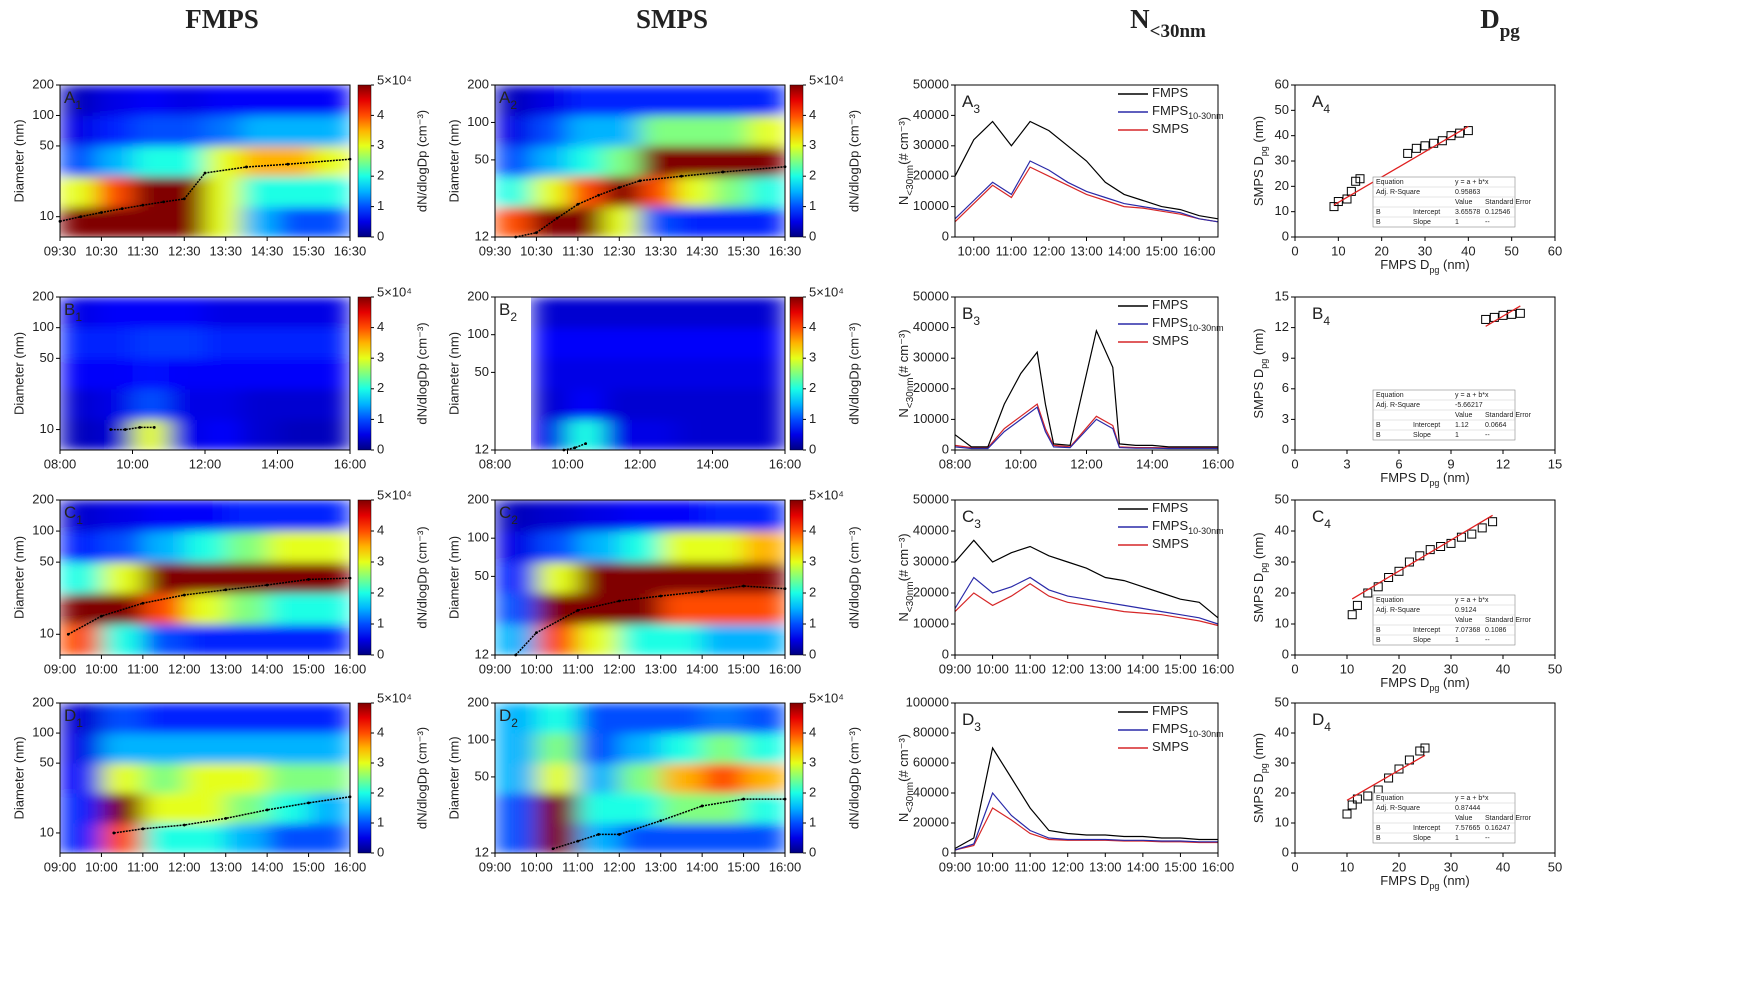  I want to click on column-heading-part: D, so click(1490, 19).